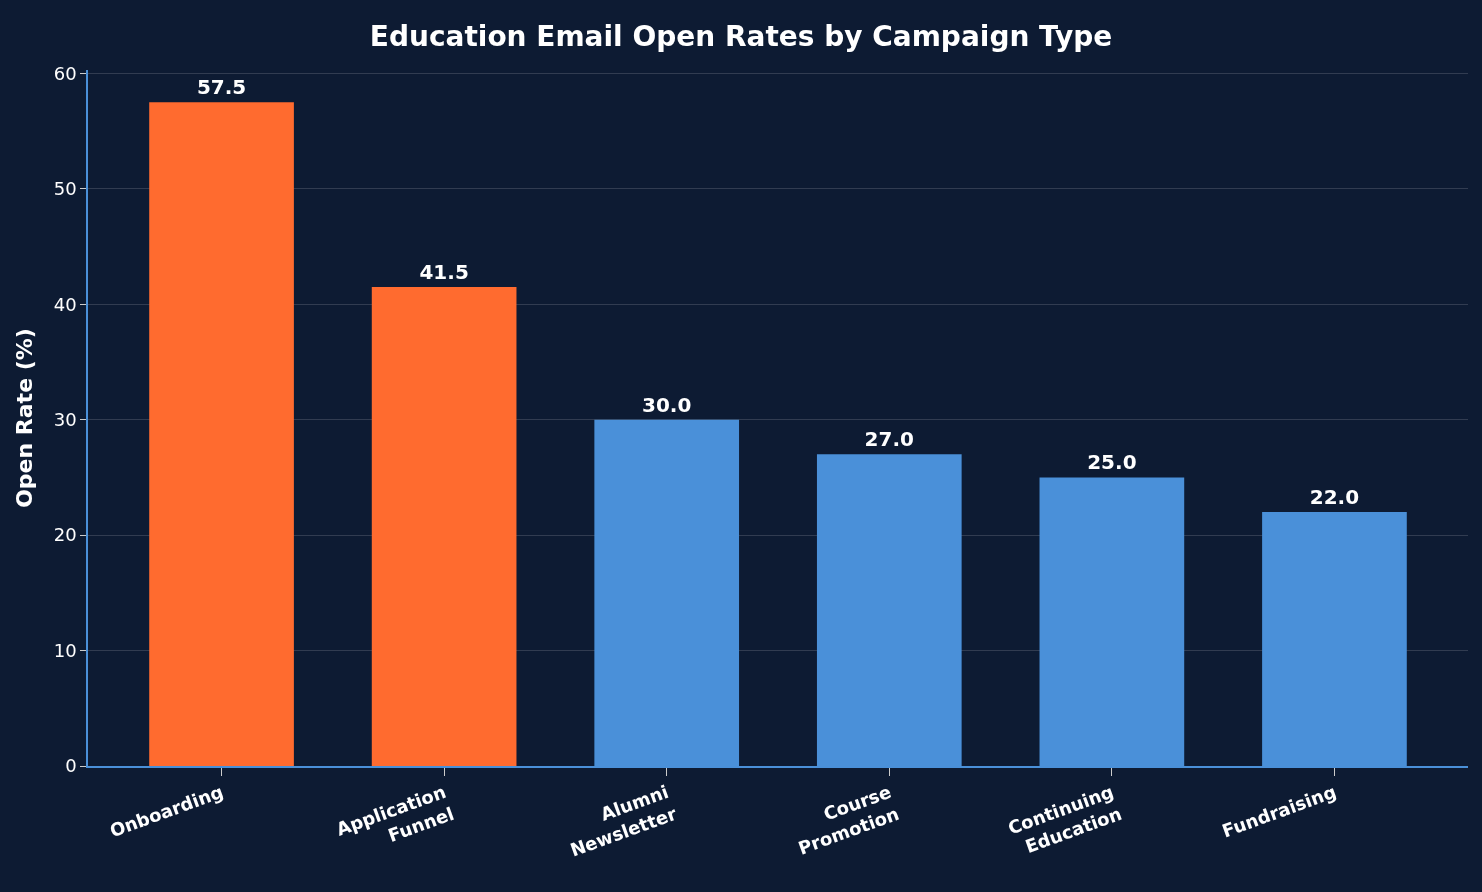 This screenshot has width=1482, height=892. Describe the element at coordinates (741, 37) in the screenshot. I see `chart-title: Education Email Open Rates by Campaign Type` at that location.